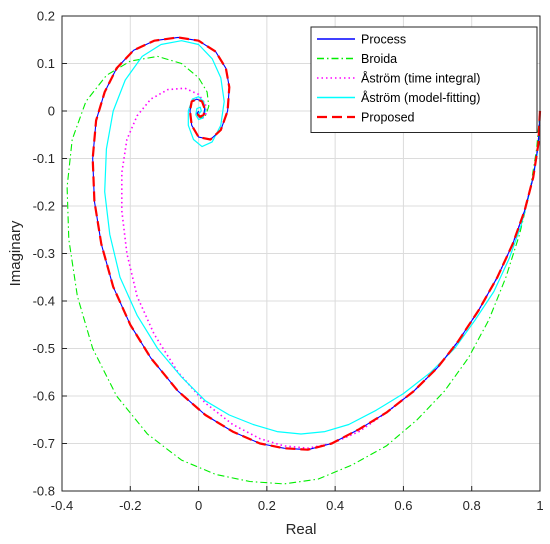  I want to click on x-tick-label: -0.2, so click(130, 505).